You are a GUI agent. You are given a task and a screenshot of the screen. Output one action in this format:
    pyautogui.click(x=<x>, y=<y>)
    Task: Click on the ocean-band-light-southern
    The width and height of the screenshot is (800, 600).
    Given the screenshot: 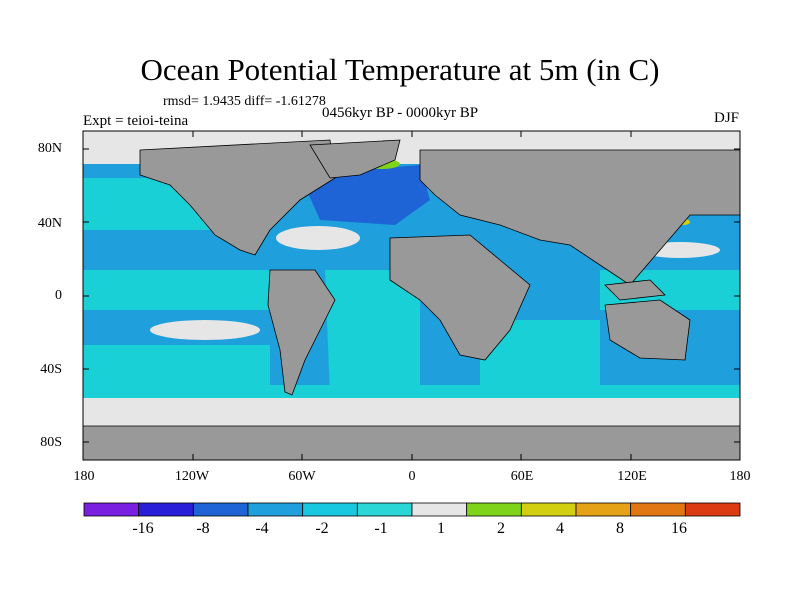 What is the action you would take?
    pyautogui.click(x=411, y=391)
    